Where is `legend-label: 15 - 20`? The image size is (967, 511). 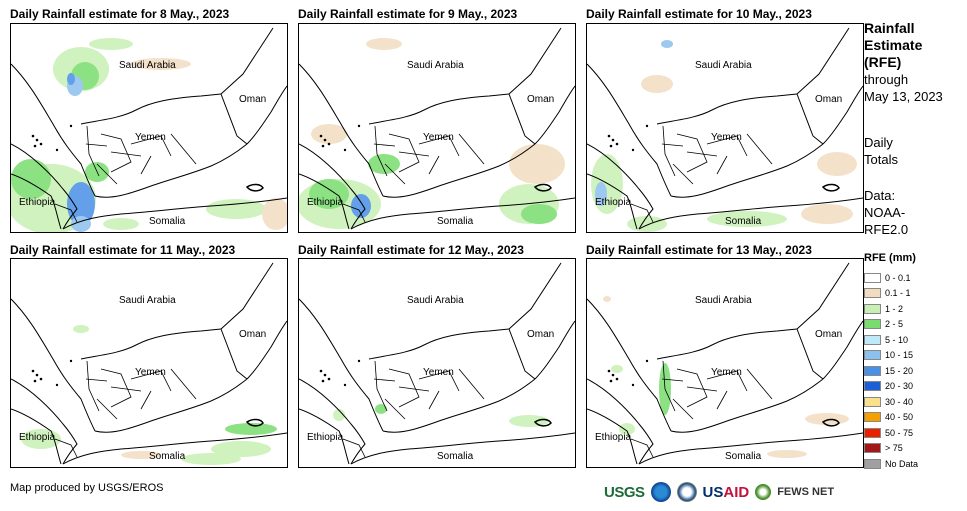
legend-label: 15 - 20 is located at coordinates (899, 370).